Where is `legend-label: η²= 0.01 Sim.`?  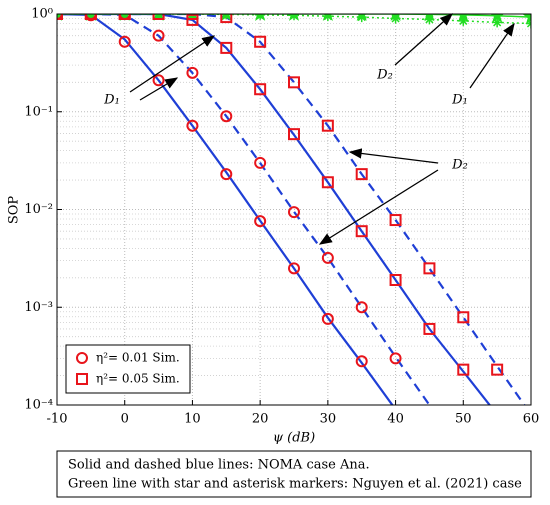 legend-label: η²= 0.01 Sim. is located at coordinates (138, 358).